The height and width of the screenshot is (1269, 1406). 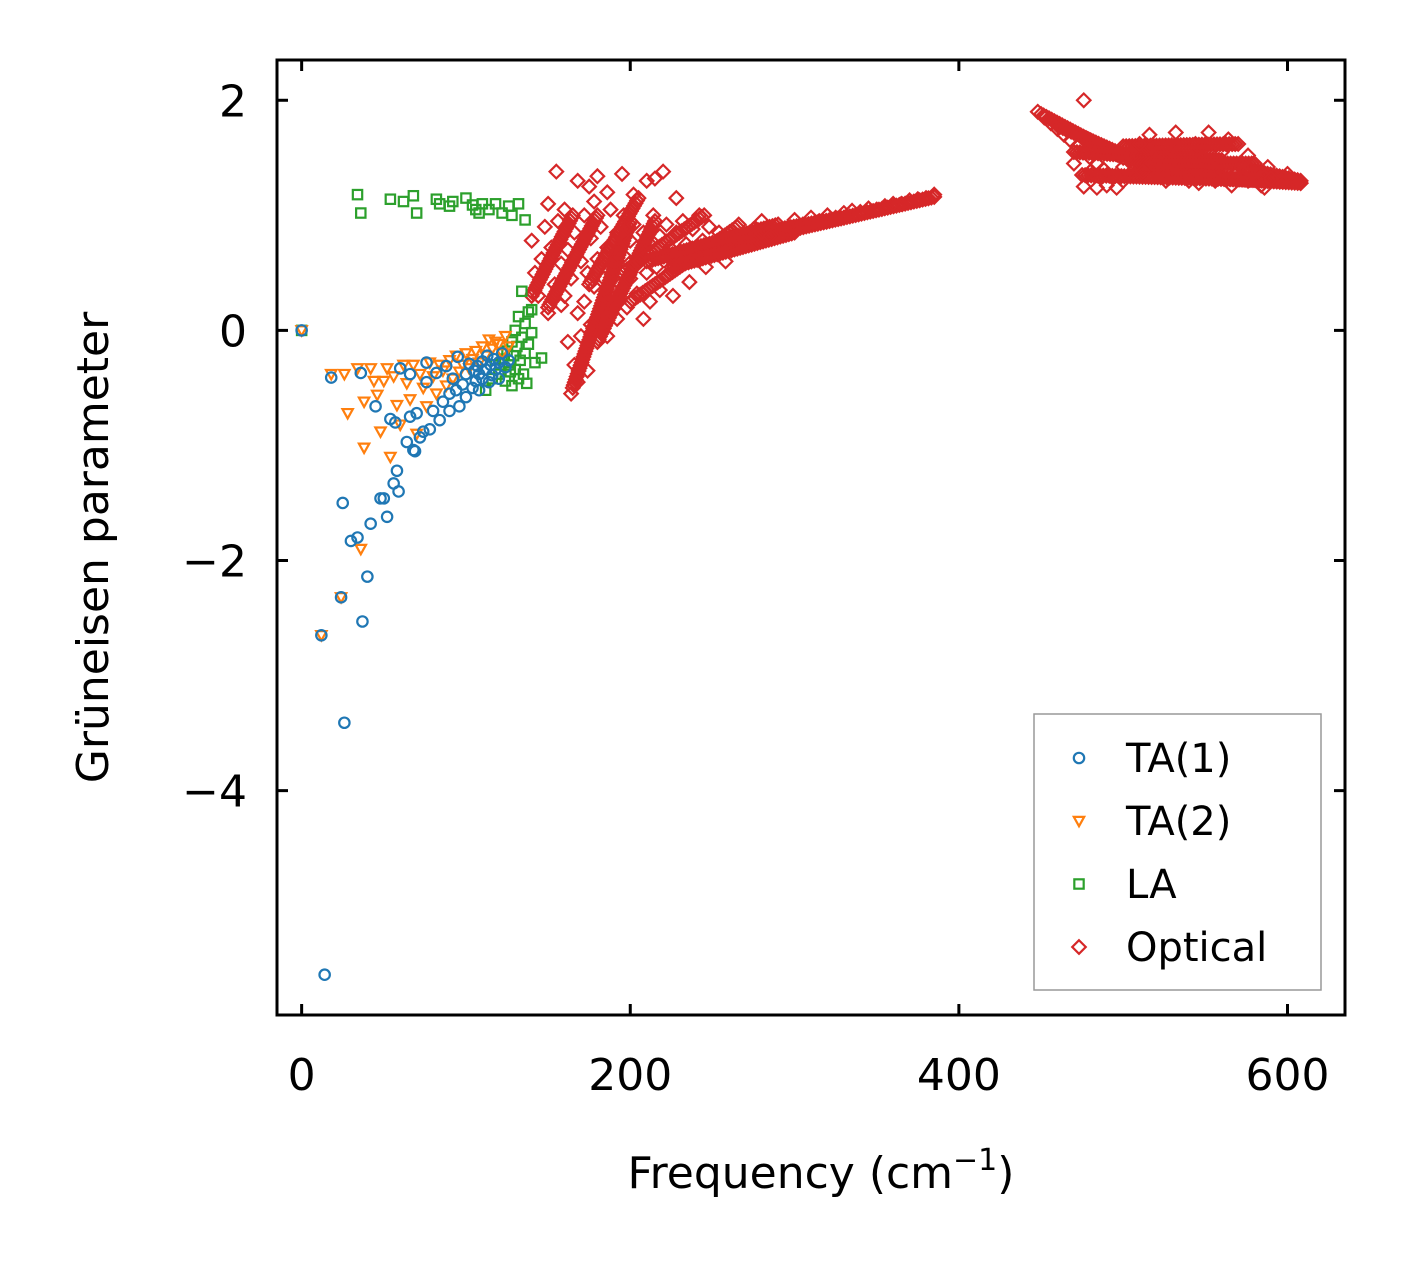 I want to click on legend-label-ta-1: TA(1), so click(x=1178, y=759).